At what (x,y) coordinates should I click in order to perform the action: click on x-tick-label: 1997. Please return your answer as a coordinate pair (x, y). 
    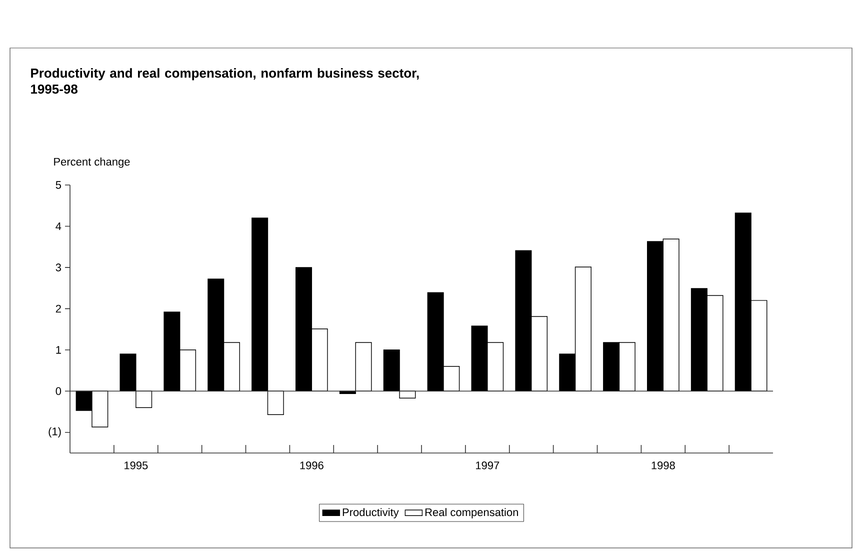
    Looking at the image, I should click on (488, 466).